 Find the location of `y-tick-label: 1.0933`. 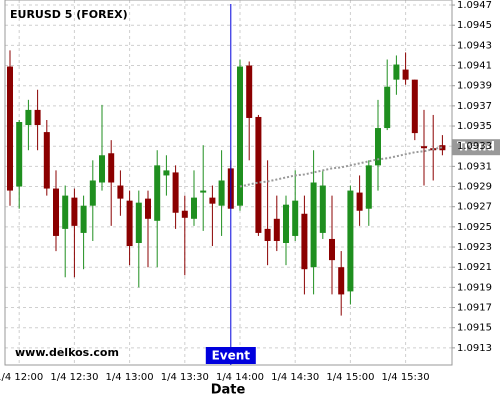

y-tick-label: 1.0933 is located at coordinates (474, 146).